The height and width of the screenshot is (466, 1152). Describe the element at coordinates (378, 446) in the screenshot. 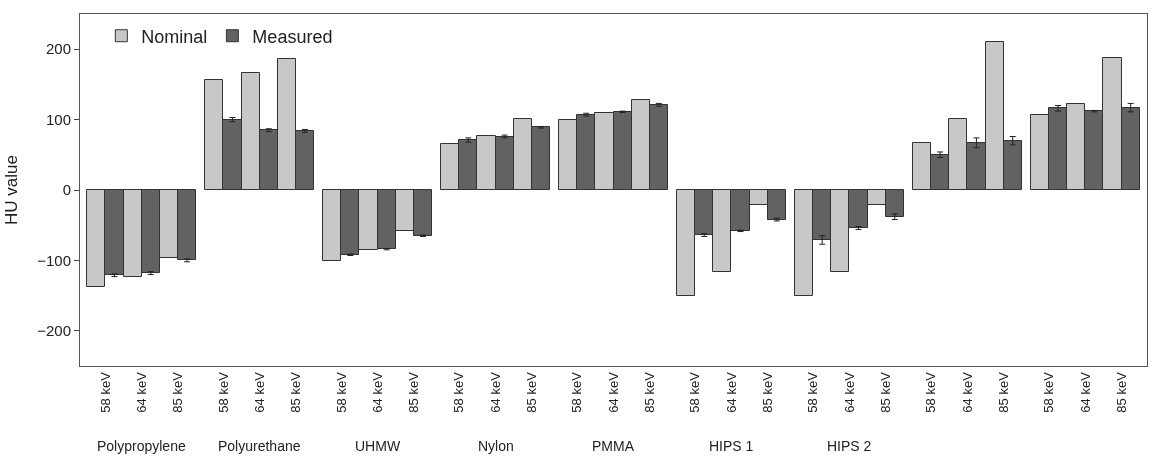

I see `text: UHMW` at that location.